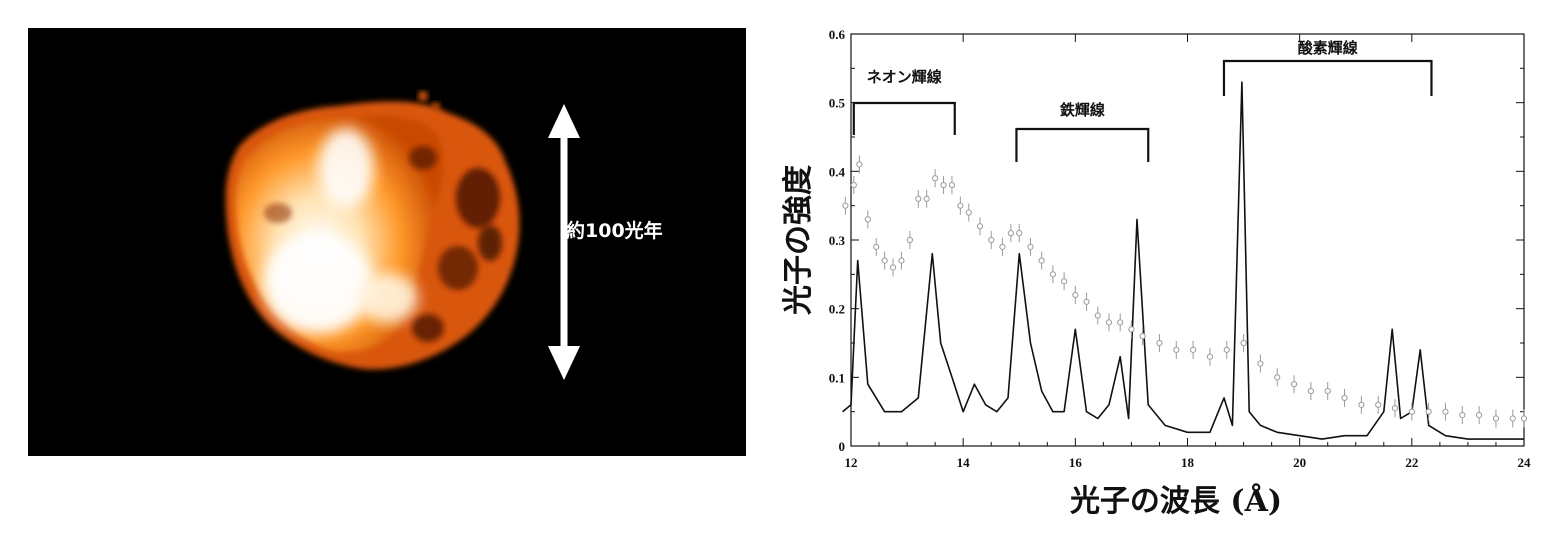  Describe the element at coordinates (904, 77) in the screenshot. I see `annotation-label: ネオン輝線` at that location.